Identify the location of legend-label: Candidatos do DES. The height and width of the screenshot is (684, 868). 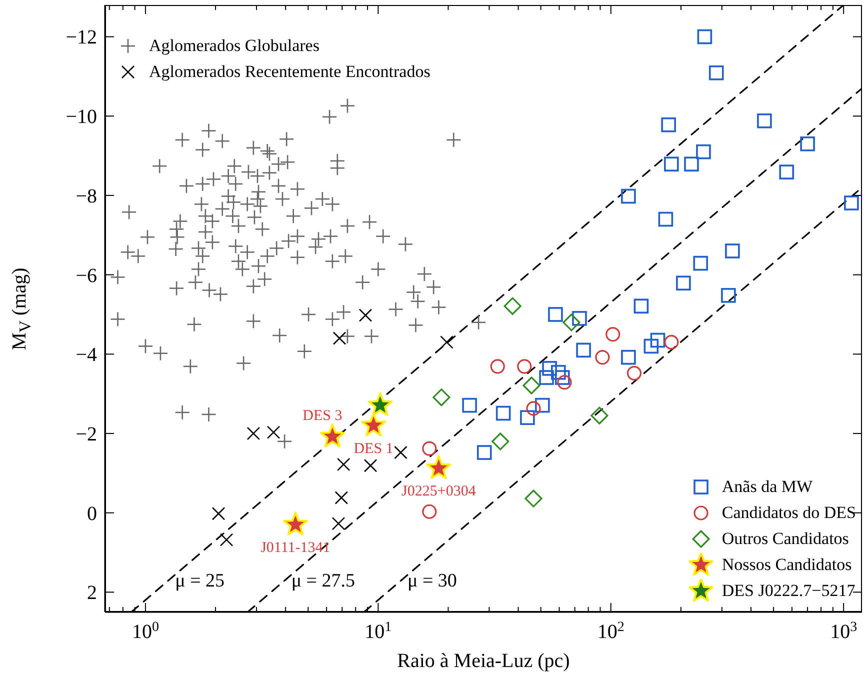
(789, 513).